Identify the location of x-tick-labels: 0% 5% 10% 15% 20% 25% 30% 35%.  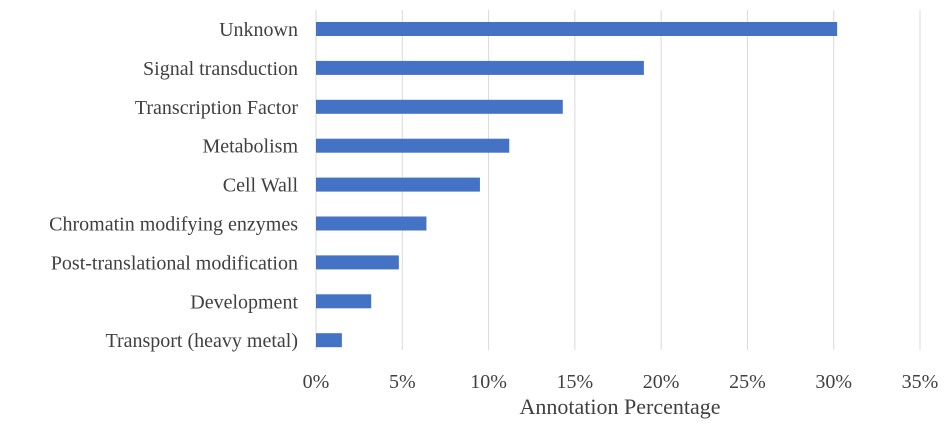
(621, 382).